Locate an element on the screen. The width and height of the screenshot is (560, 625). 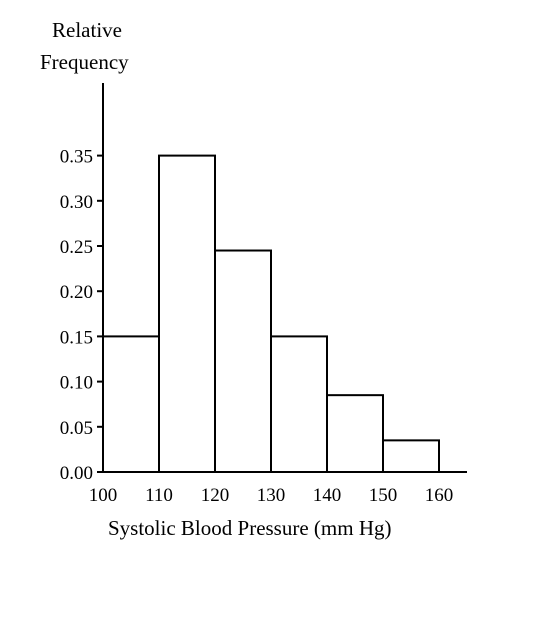
x-tick-label: 130 is located at coordinates (271, 495).